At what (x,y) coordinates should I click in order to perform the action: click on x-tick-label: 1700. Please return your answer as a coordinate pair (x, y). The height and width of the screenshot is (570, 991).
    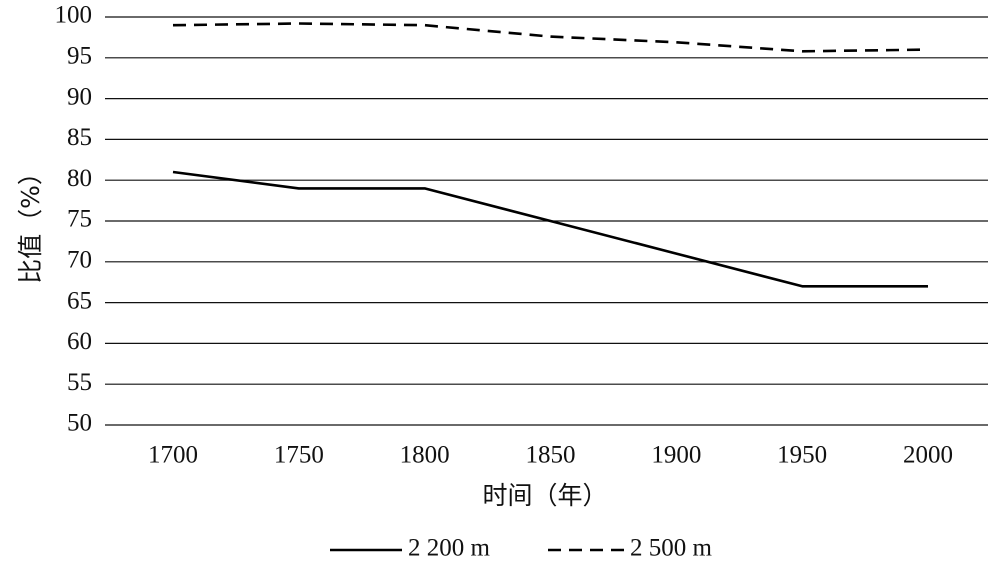
    Looking at the image, I should click on (173, 455).